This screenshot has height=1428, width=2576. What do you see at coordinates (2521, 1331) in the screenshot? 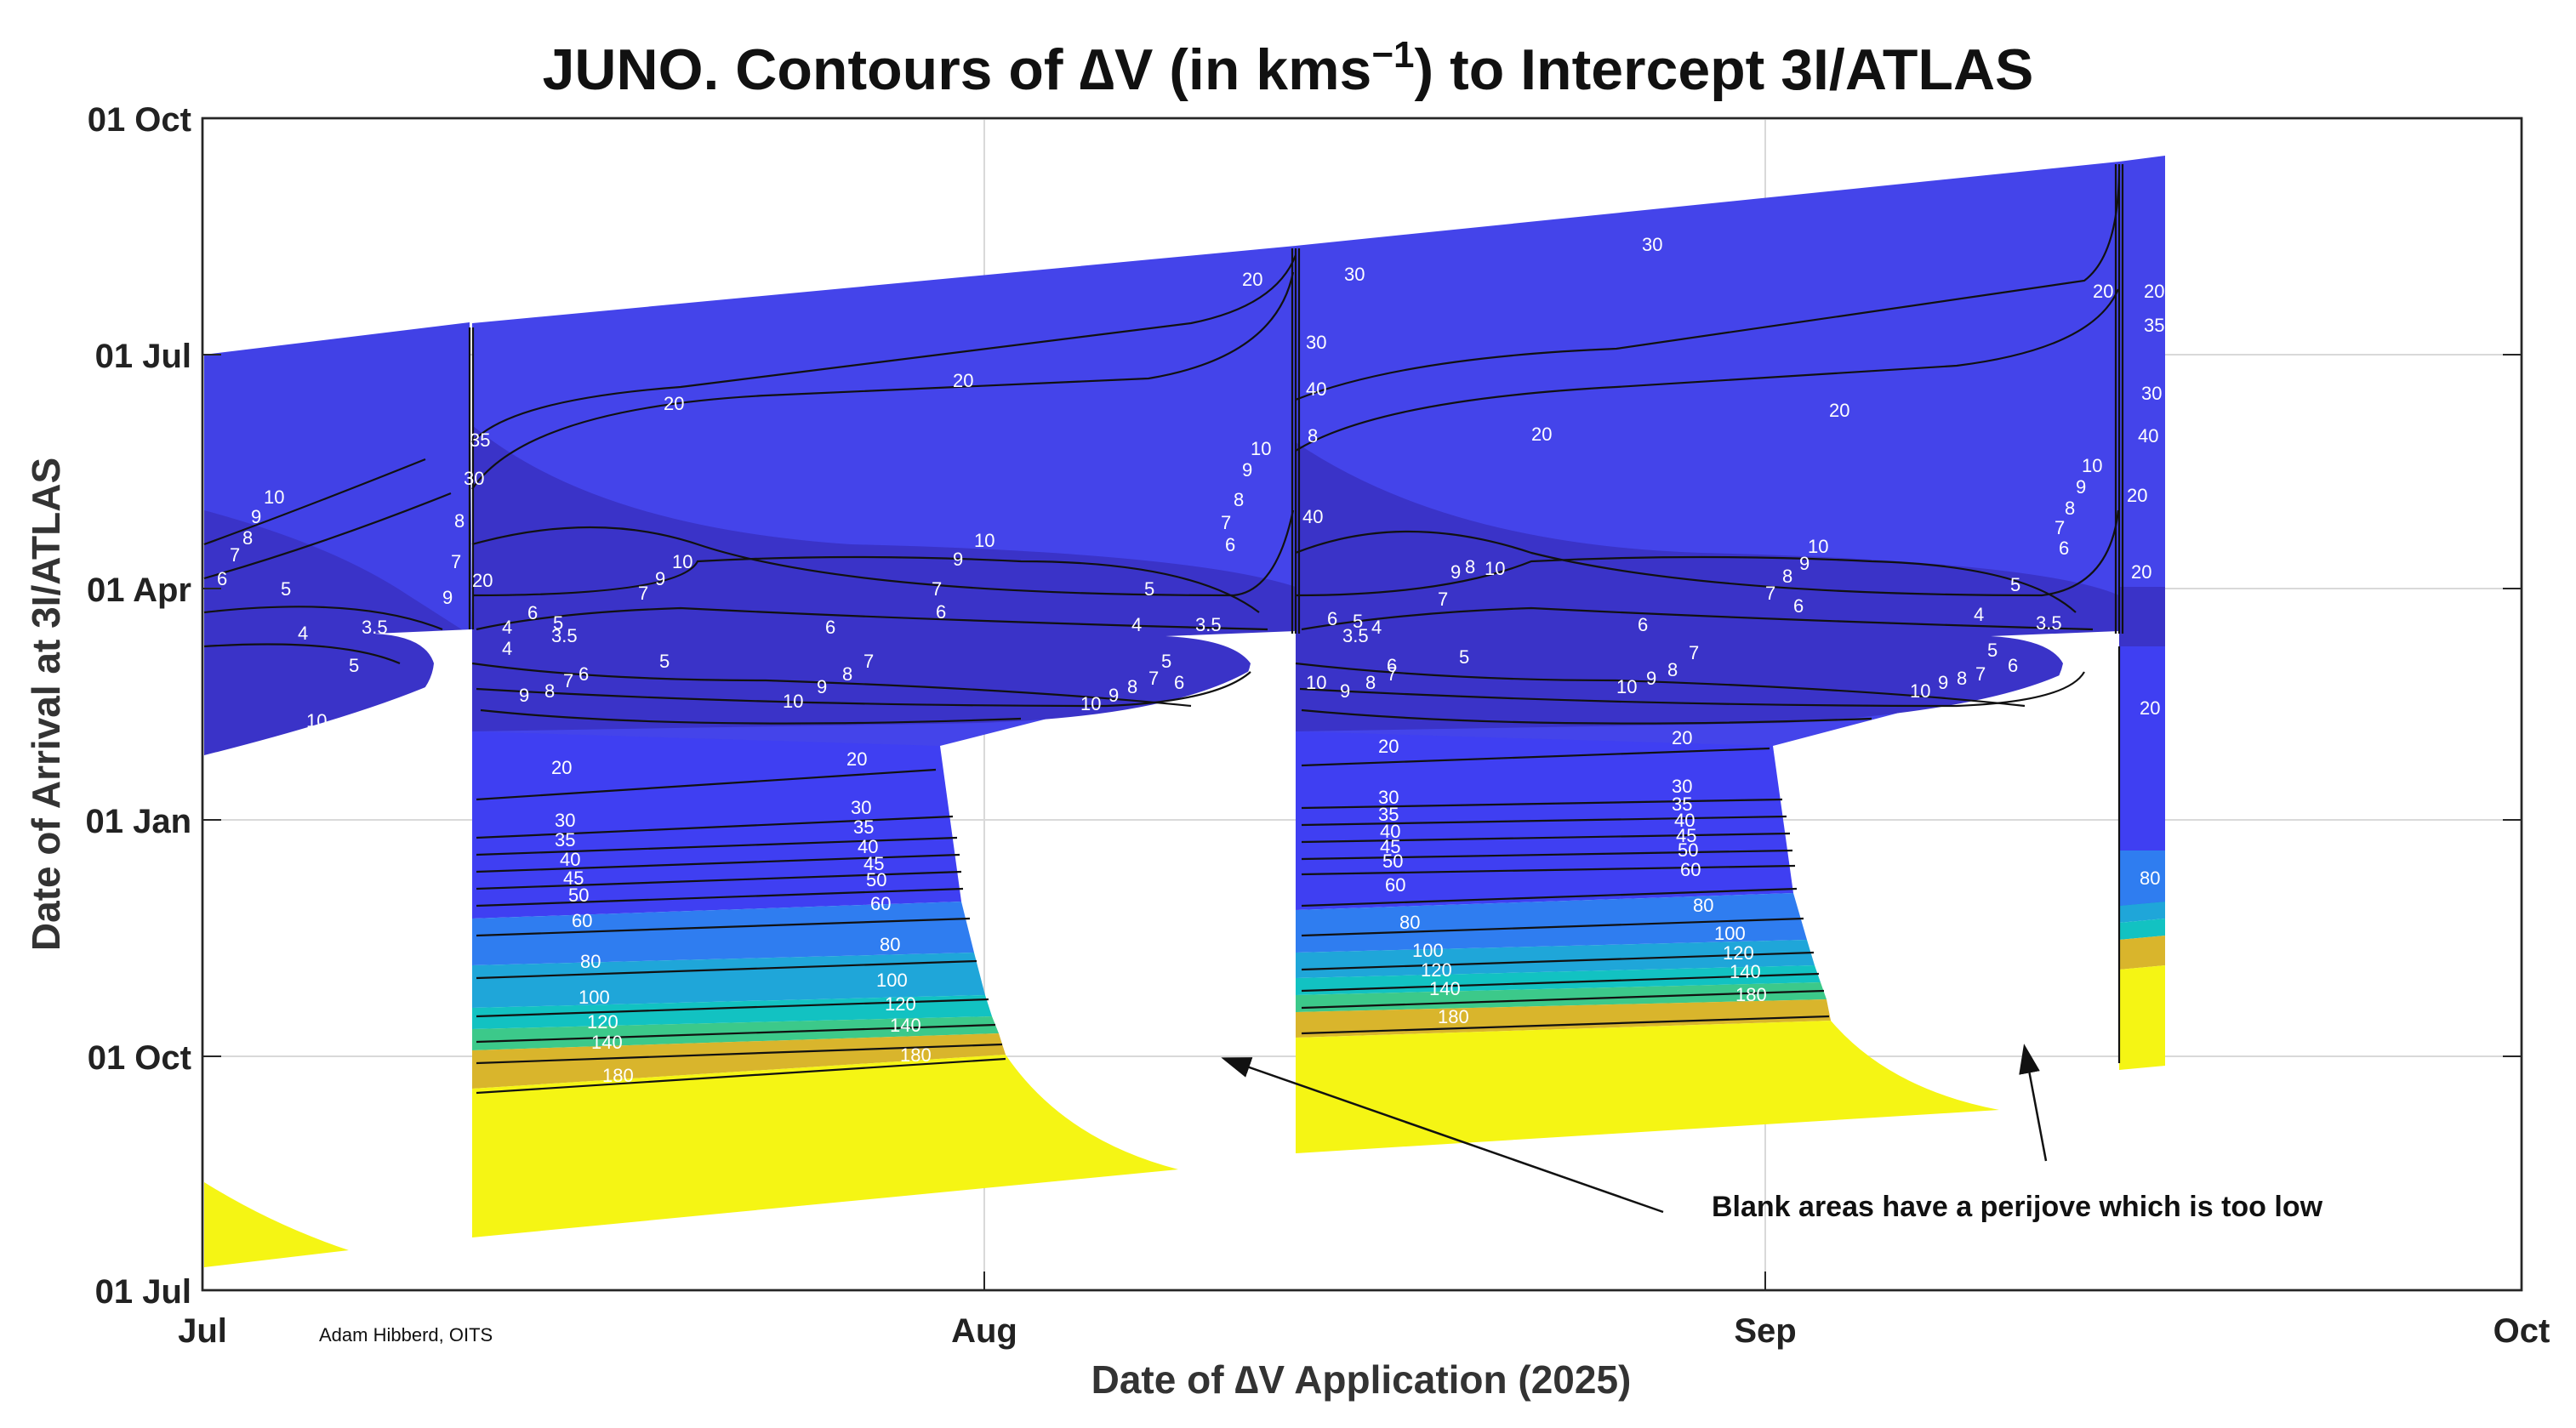
I see `svg-text: Oct` at bounding box center [2521, 1331].